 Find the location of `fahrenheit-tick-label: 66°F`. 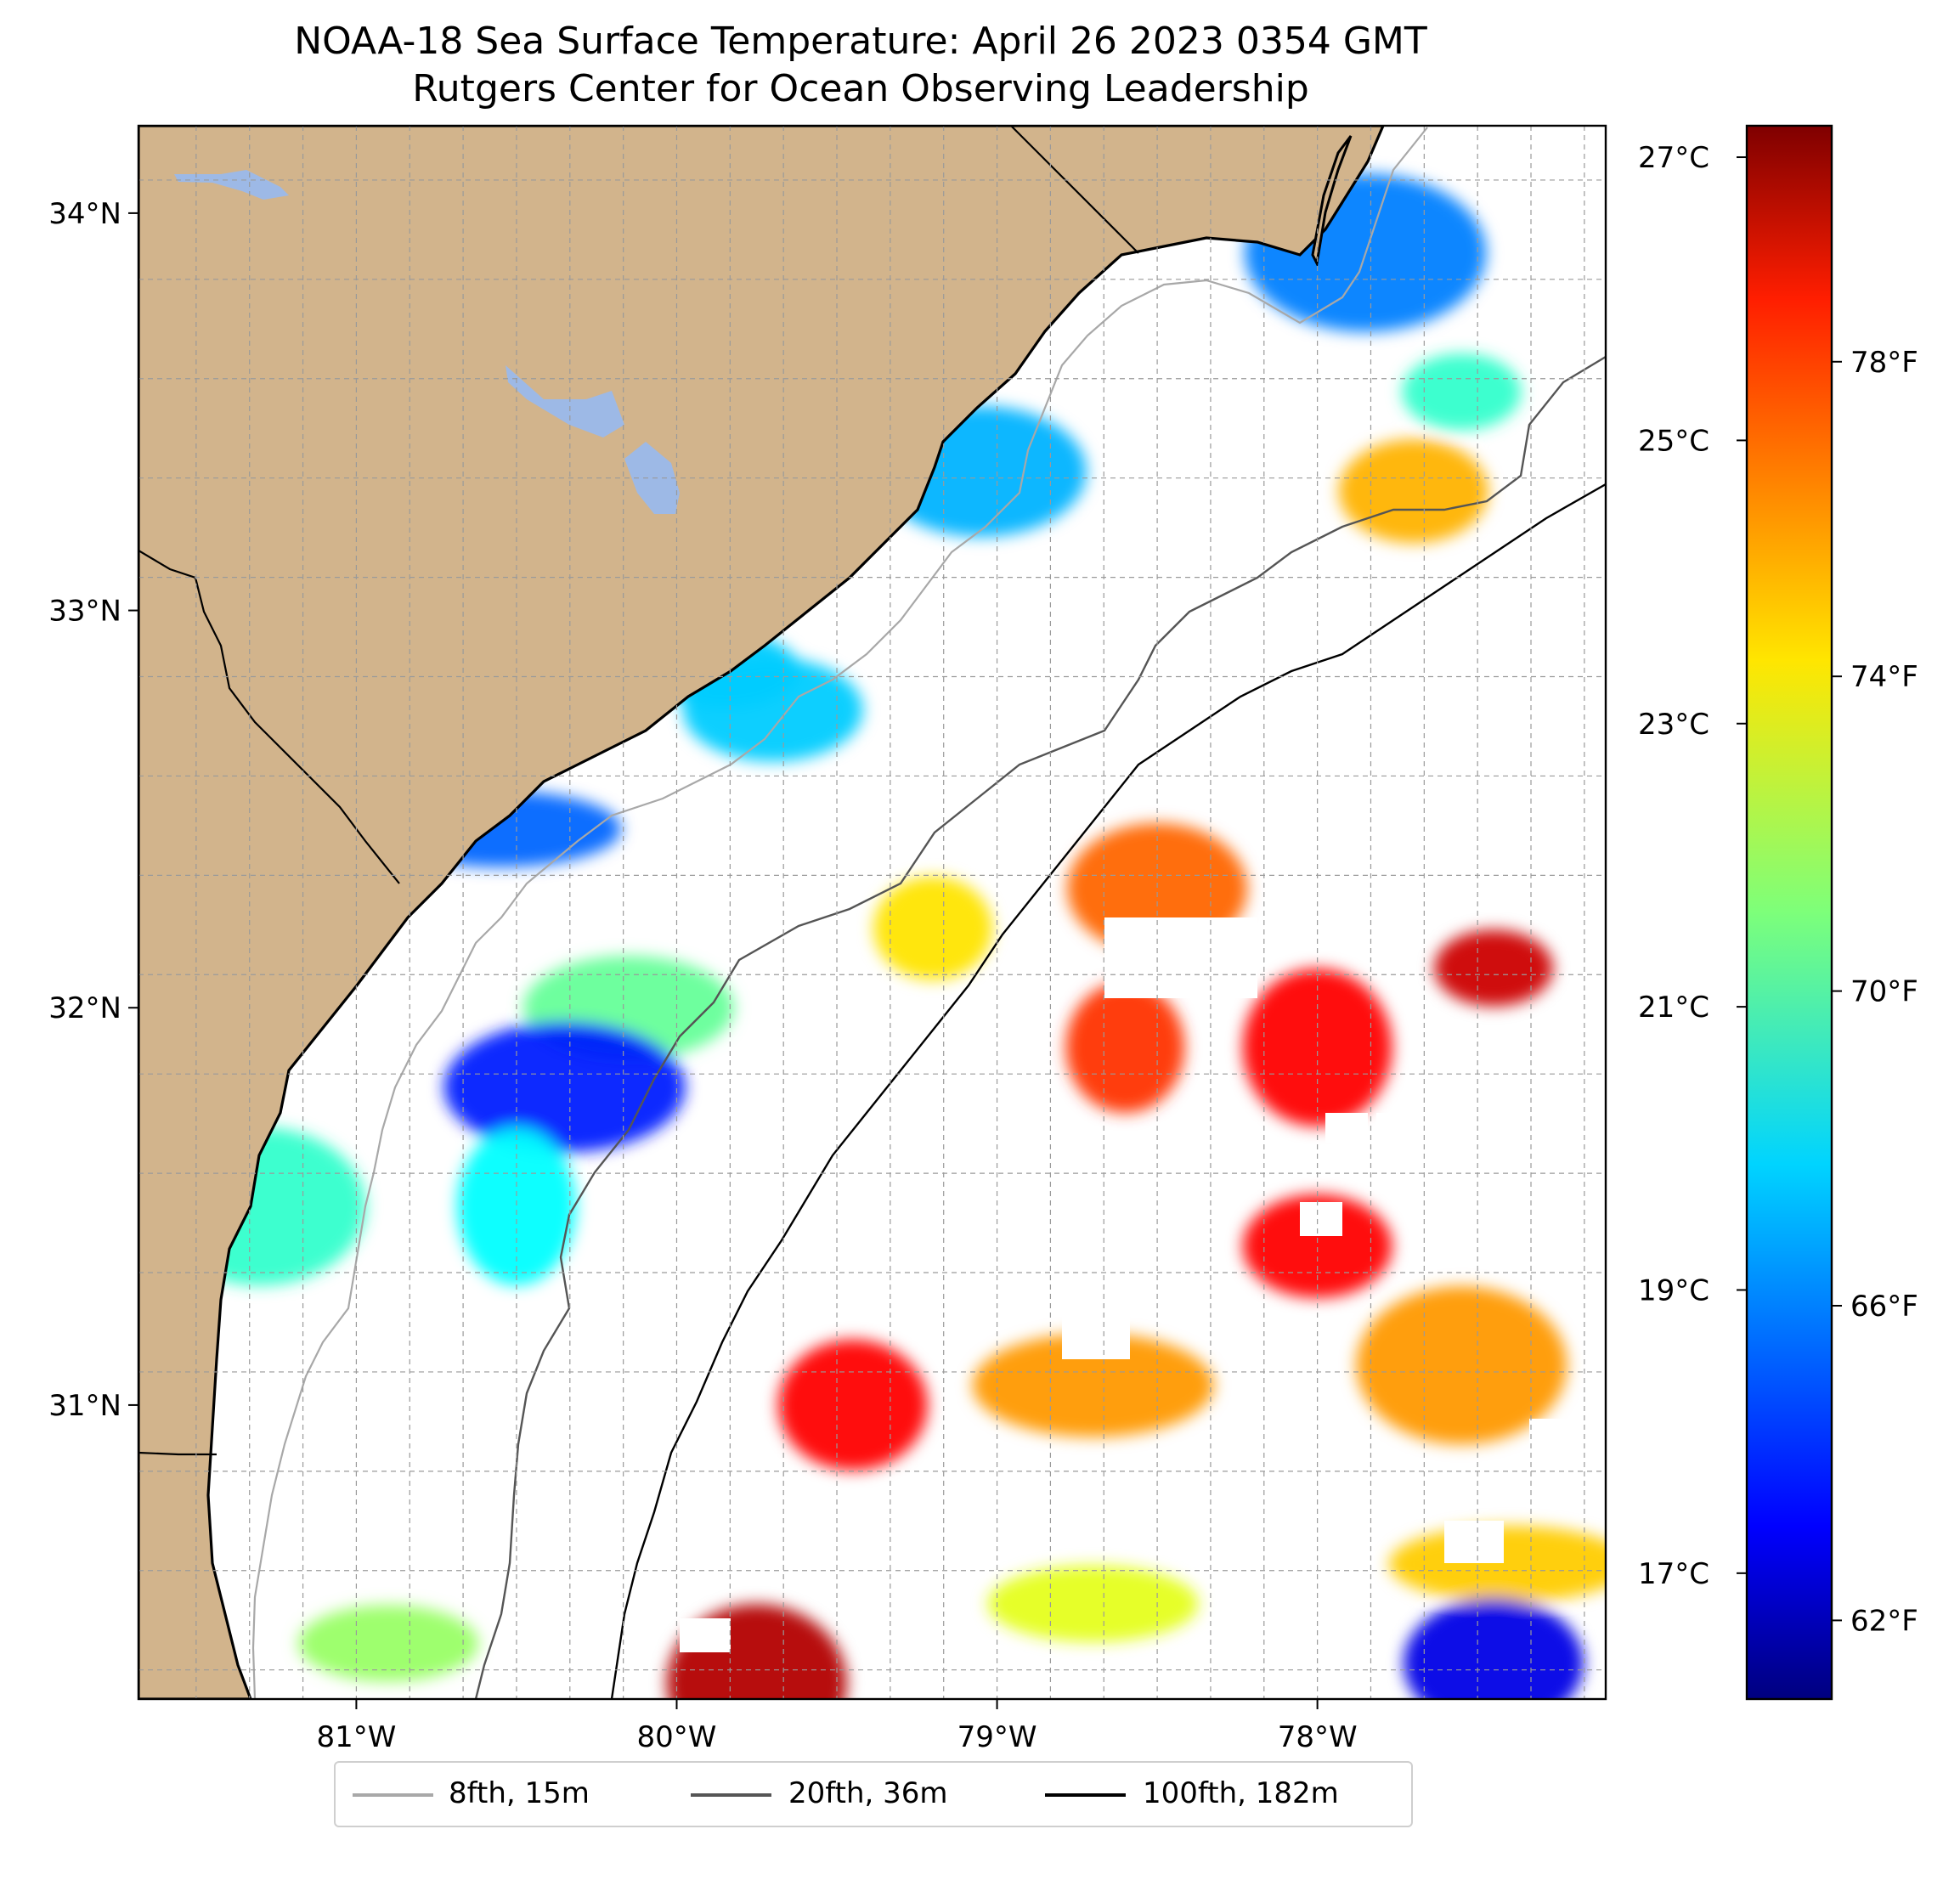

fahrenheit-tick-label: 66°F is located at coordinates (1884, 1307).